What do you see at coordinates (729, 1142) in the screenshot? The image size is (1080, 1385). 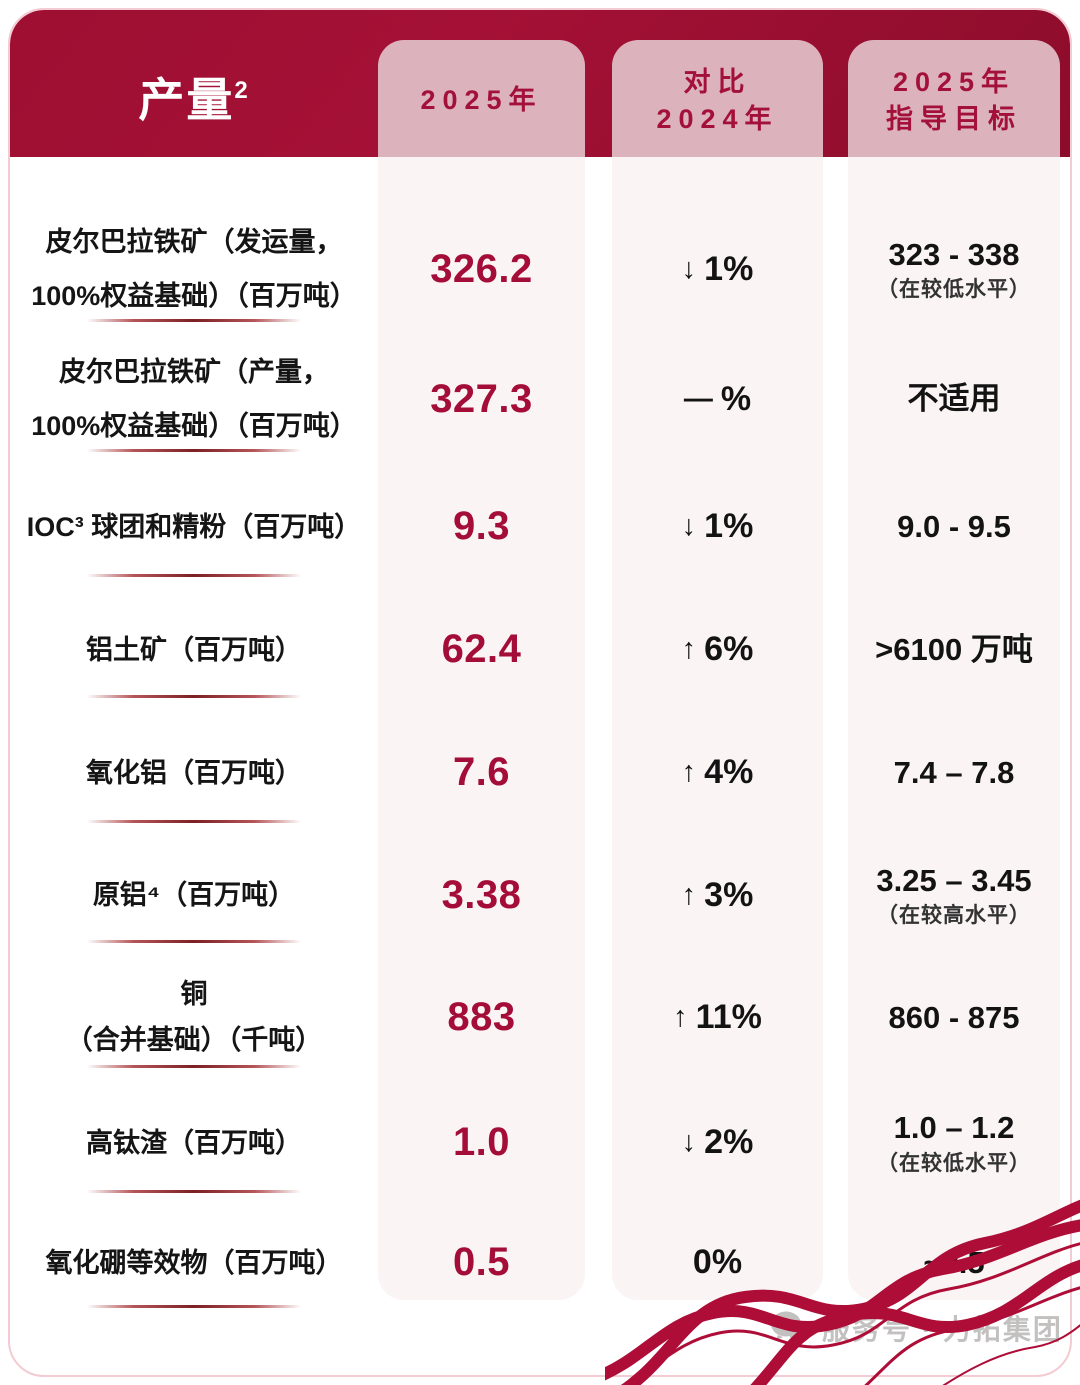 I see `change-text: 2%` at bounding box center [729, 1142].